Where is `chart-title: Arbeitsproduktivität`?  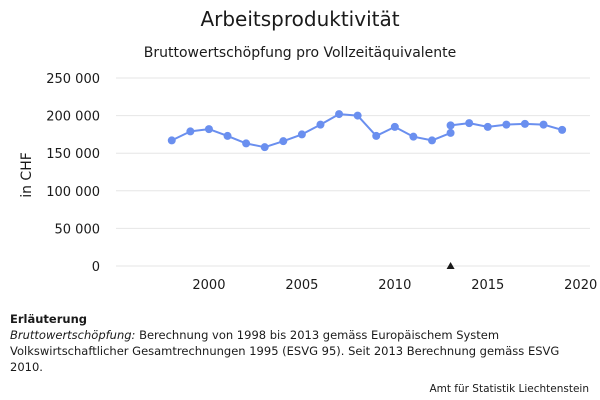
chart-title: Arbeitsproduktivität is located at coordinates (299, 19).